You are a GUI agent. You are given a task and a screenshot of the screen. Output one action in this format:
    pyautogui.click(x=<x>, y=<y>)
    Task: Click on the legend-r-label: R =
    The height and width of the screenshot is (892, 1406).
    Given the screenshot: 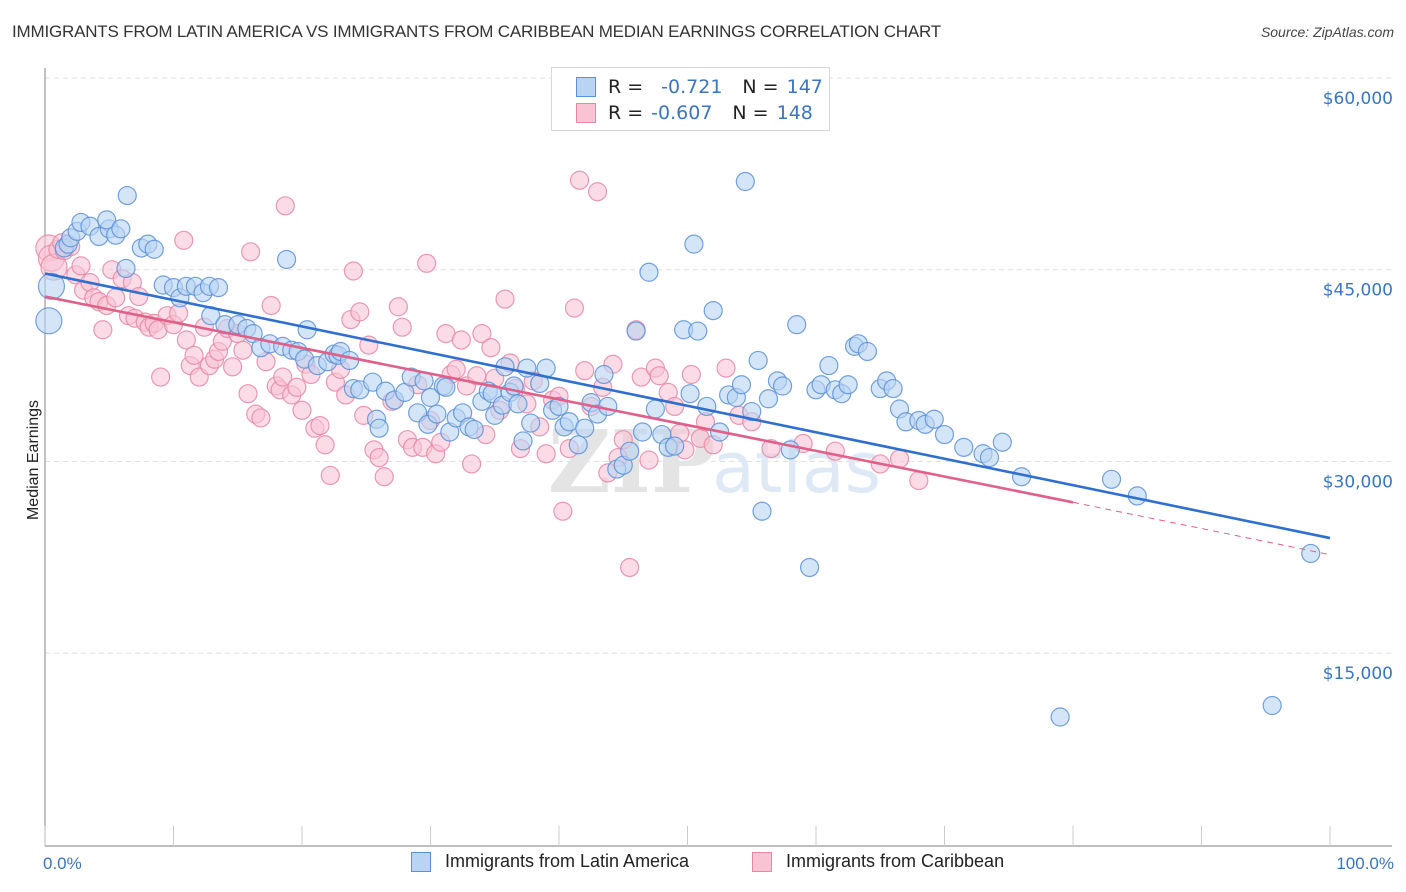 What is the action you would take?
    pyautogui.click(x=626, y=87)
    